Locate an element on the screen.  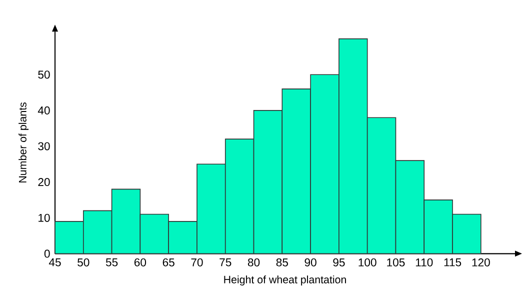
x-tick-label: 85 is located at coordinates (282, 262).